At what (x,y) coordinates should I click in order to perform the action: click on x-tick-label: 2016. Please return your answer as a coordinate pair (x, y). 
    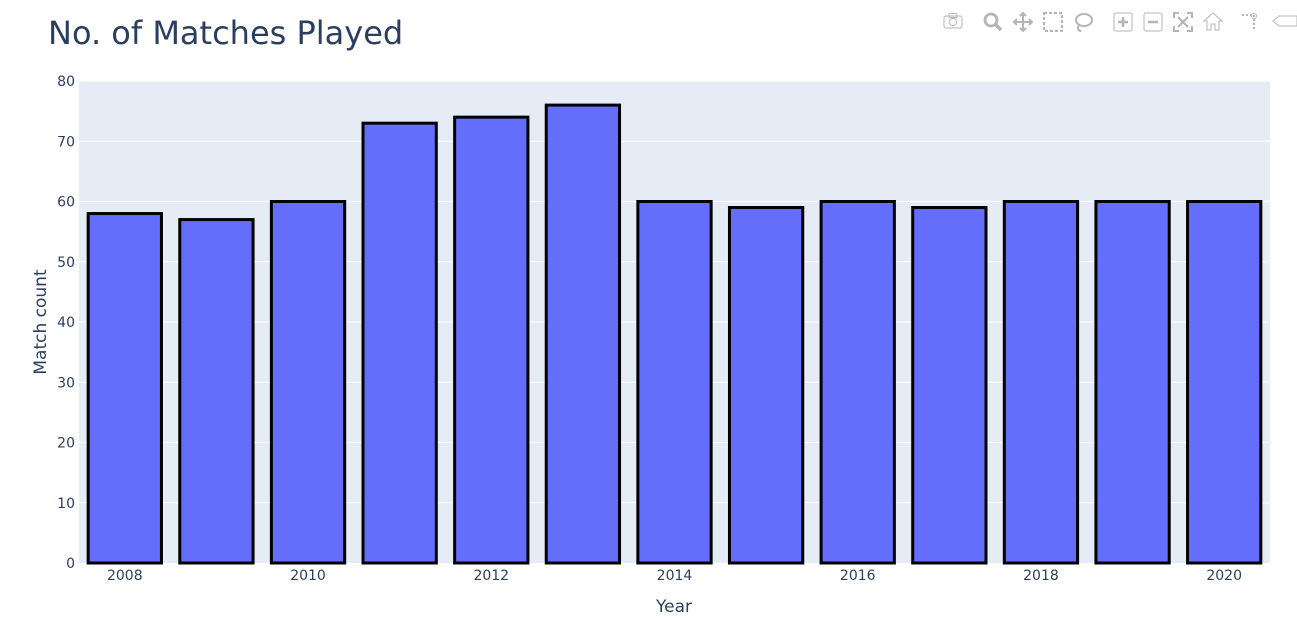
    Looking at the image, I should click on (858, 576).